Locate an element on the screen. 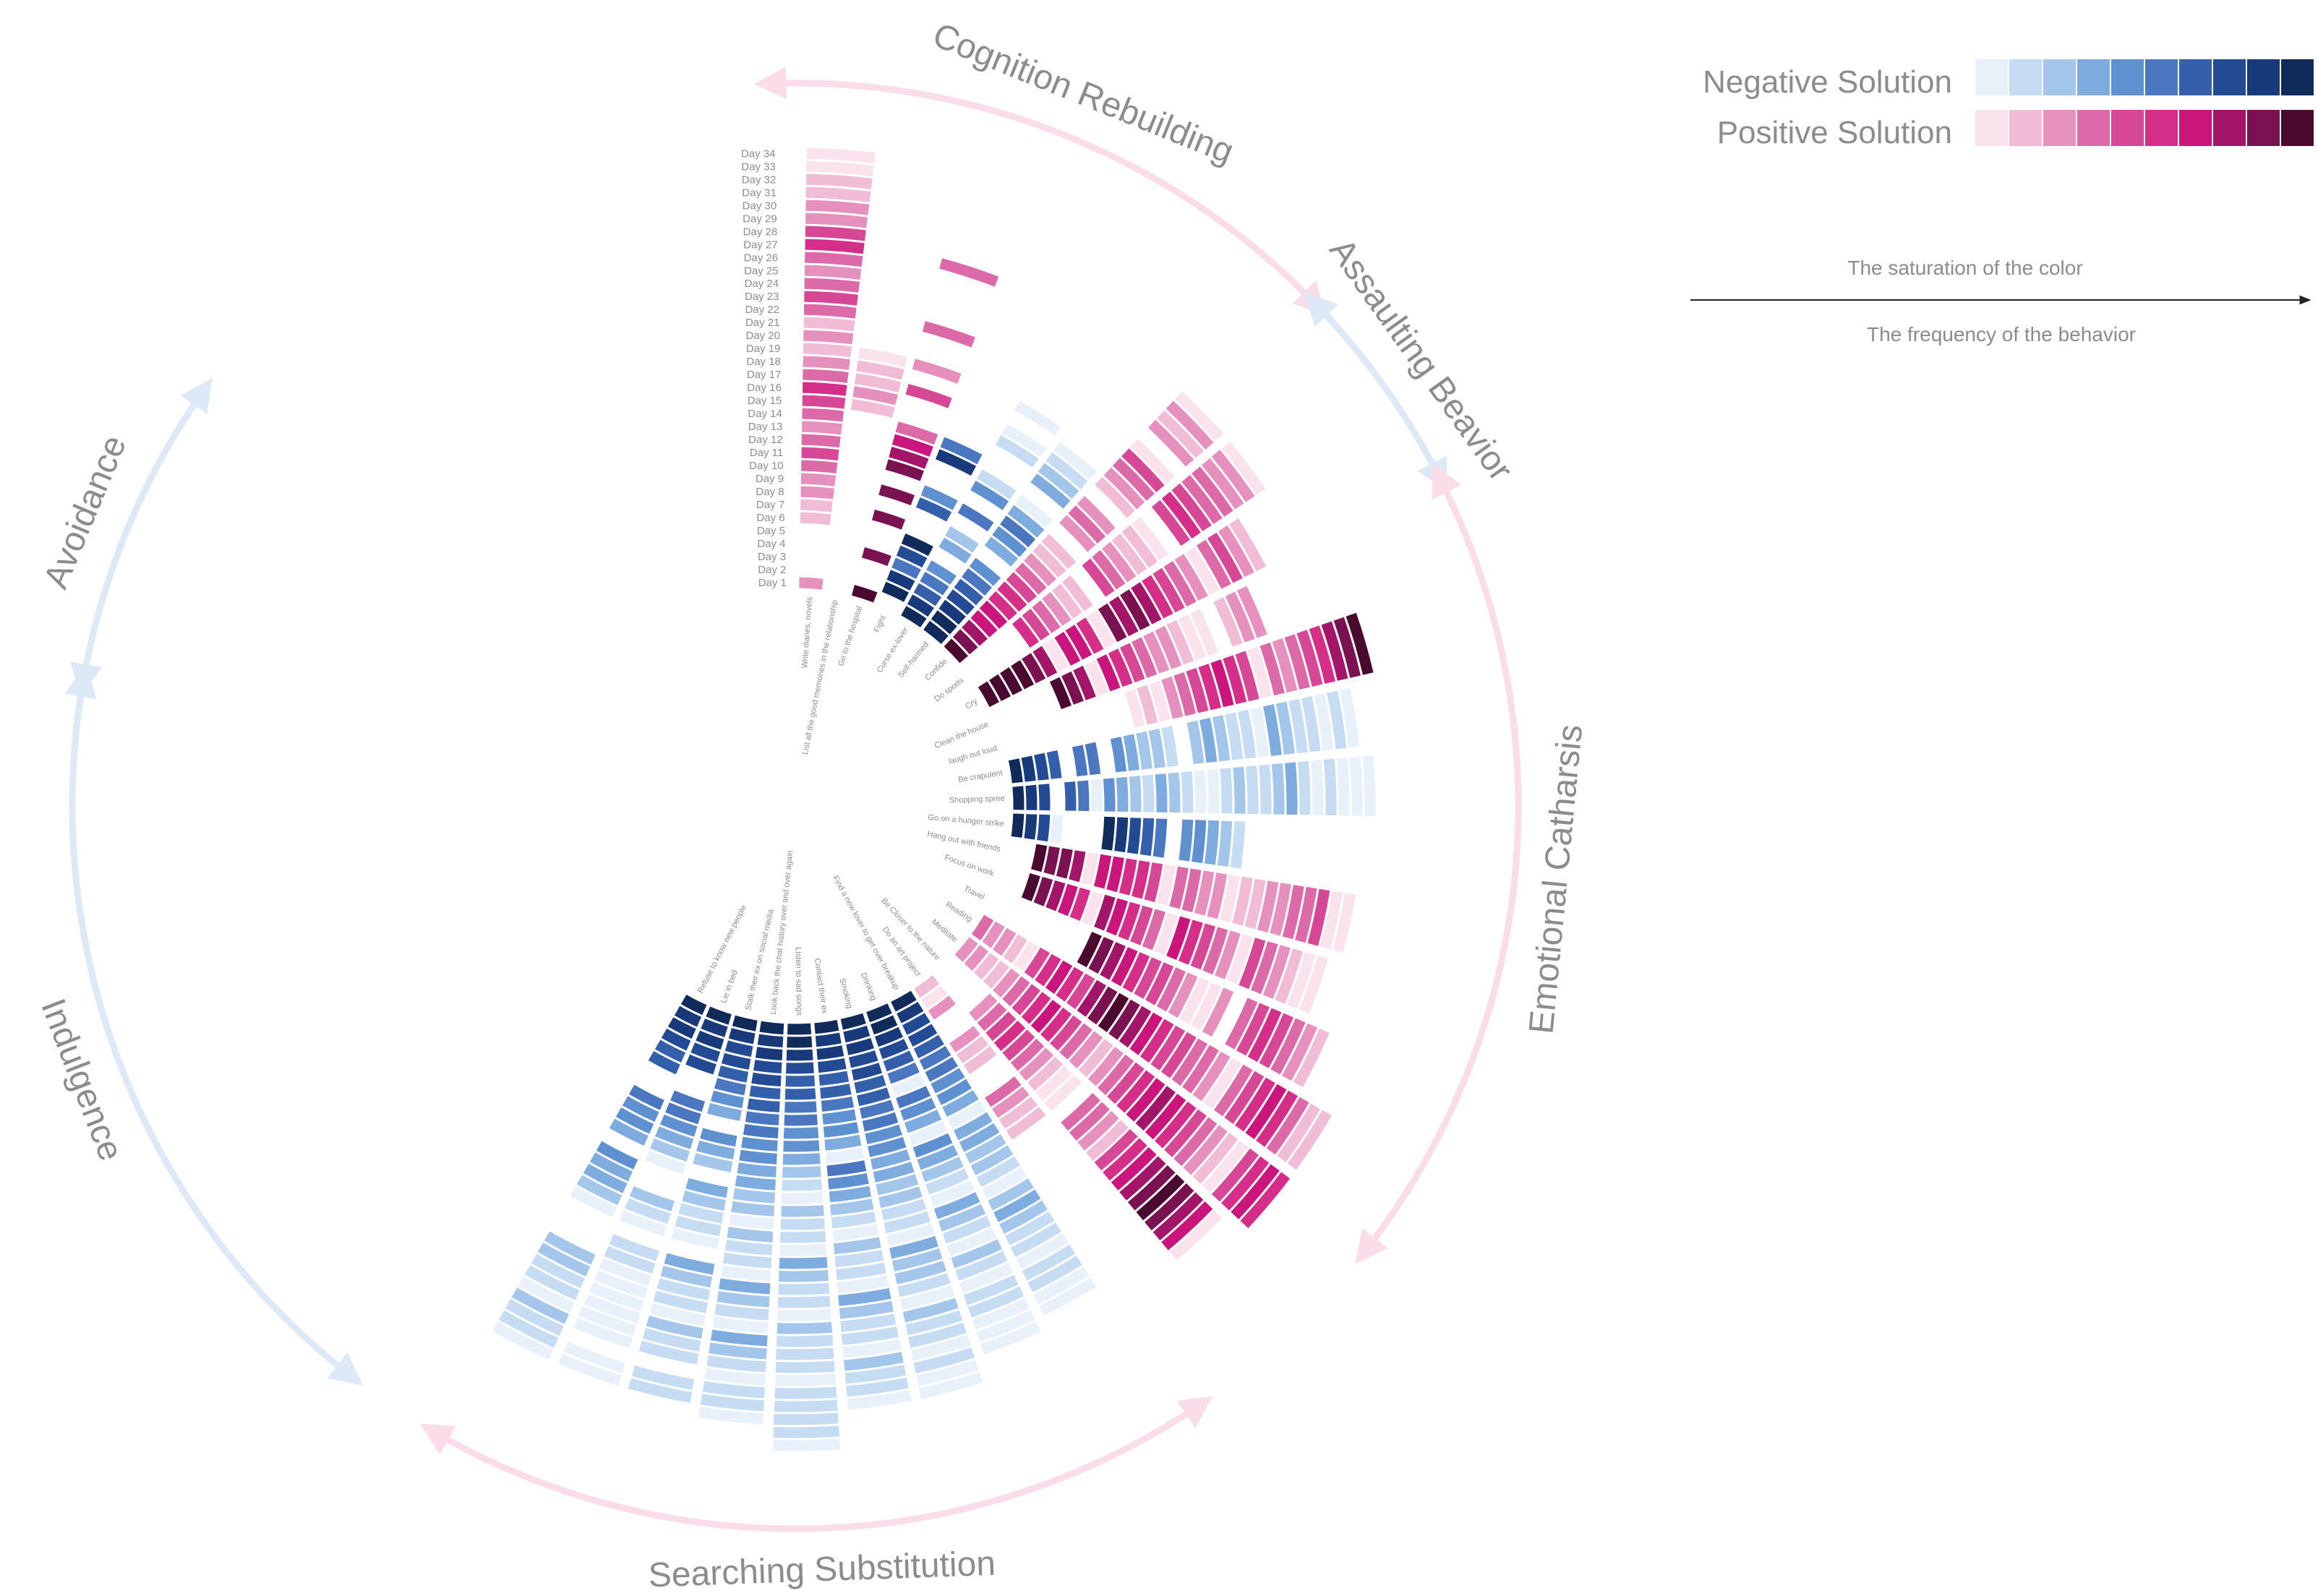 This screenshot has height=1596, width=2318. day-label: Day 9 is located at coordinates (770, 479).